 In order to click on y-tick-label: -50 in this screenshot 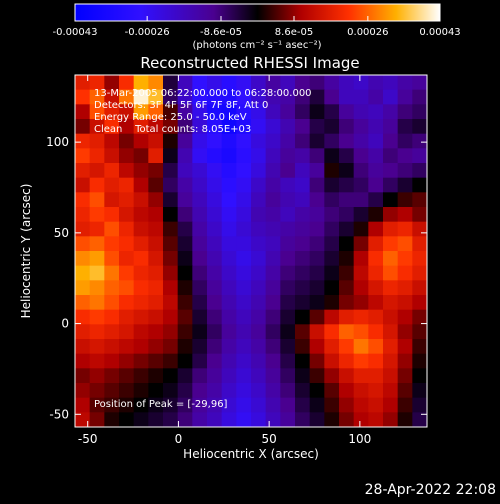, I will do `click(59, 414)`.